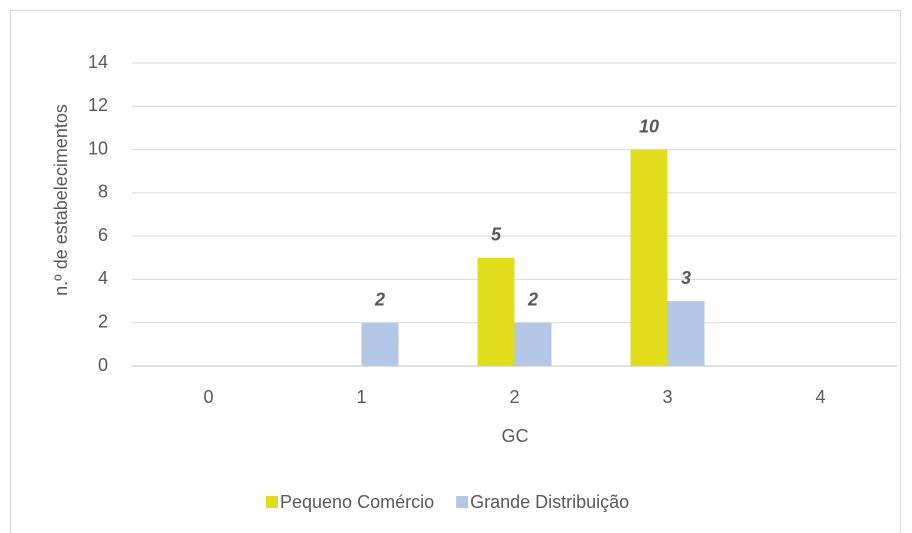  Describe the element at coordinates (61, 200) in the screenshot. I see `y-axis-label: n.º de estabelecimentos` at that location.